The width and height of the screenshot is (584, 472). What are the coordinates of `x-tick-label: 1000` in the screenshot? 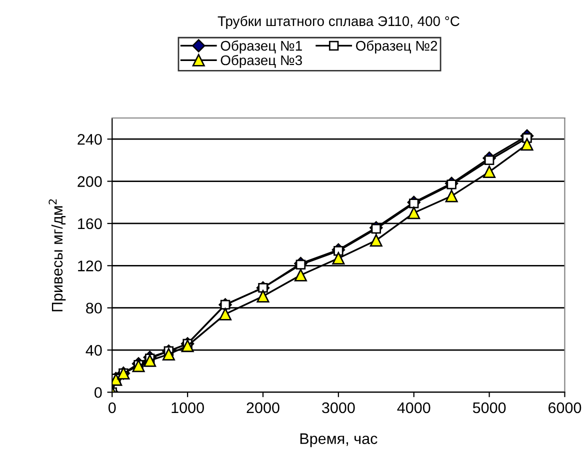 It's located at (188, 408).